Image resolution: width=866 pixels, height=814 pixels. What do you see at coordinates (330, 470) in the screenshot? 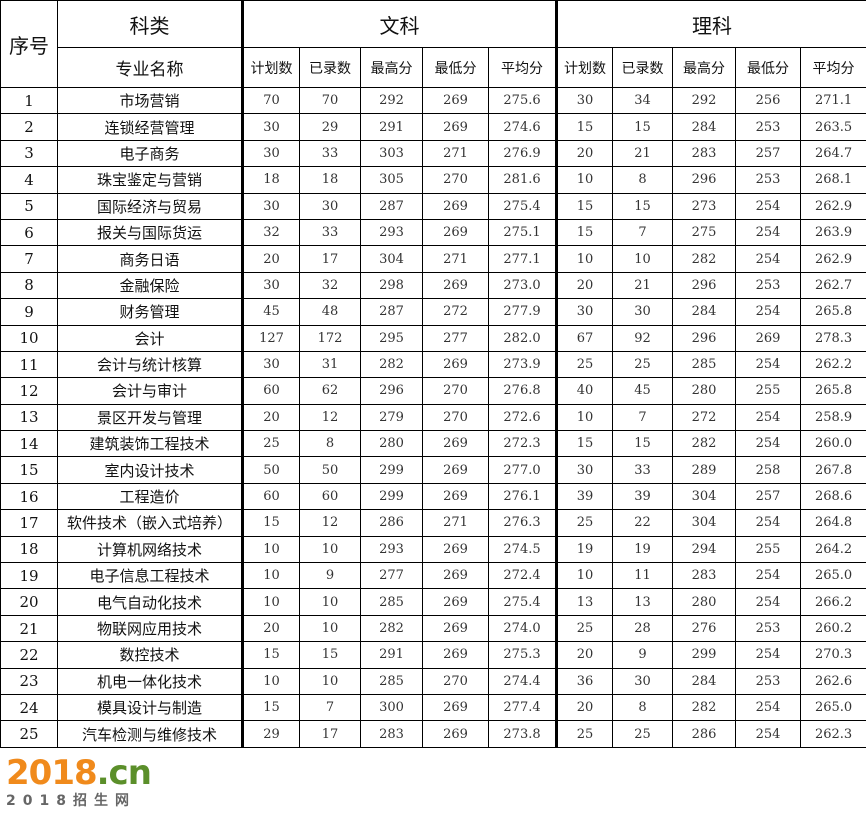
I see `arts-admitted: 50` at bounding box center [330, 470].